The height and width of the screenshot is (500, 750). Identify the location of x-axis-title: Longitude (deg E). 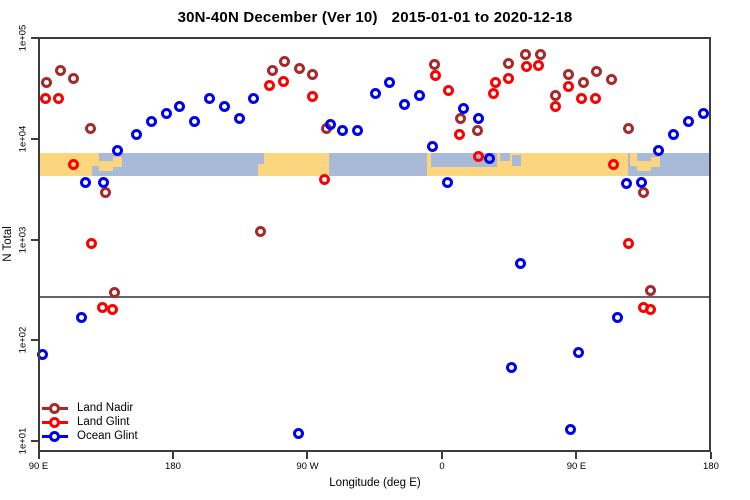
(375, 483).